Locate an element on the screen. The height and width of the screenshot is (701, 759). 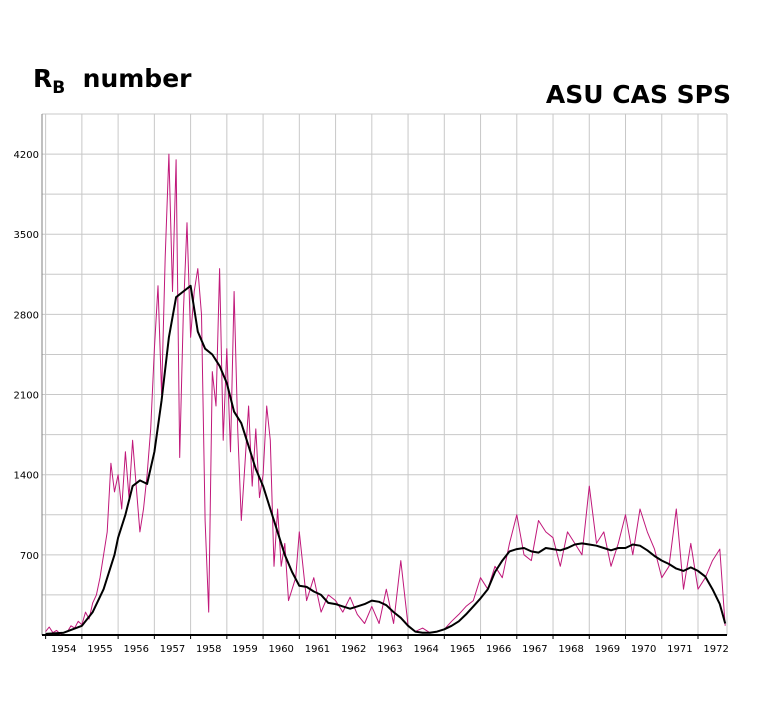
x-tick-label: 1956 is located at coordinates (136, 649).